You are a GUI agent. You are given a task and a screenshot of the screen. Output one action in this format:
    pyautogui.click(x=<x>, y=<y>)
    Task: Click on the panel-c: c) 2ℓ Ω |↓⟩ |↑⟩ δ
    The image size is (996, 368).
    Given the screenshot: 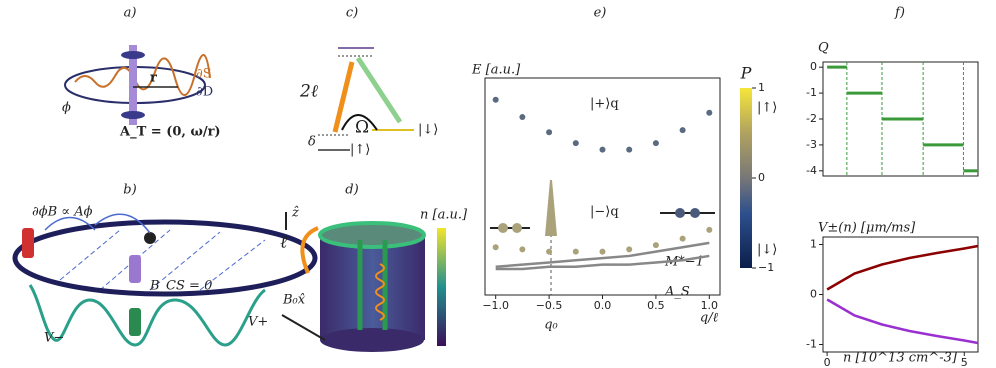 What is the action you would take?
    pyautogui.click(x=368, y=82)
    